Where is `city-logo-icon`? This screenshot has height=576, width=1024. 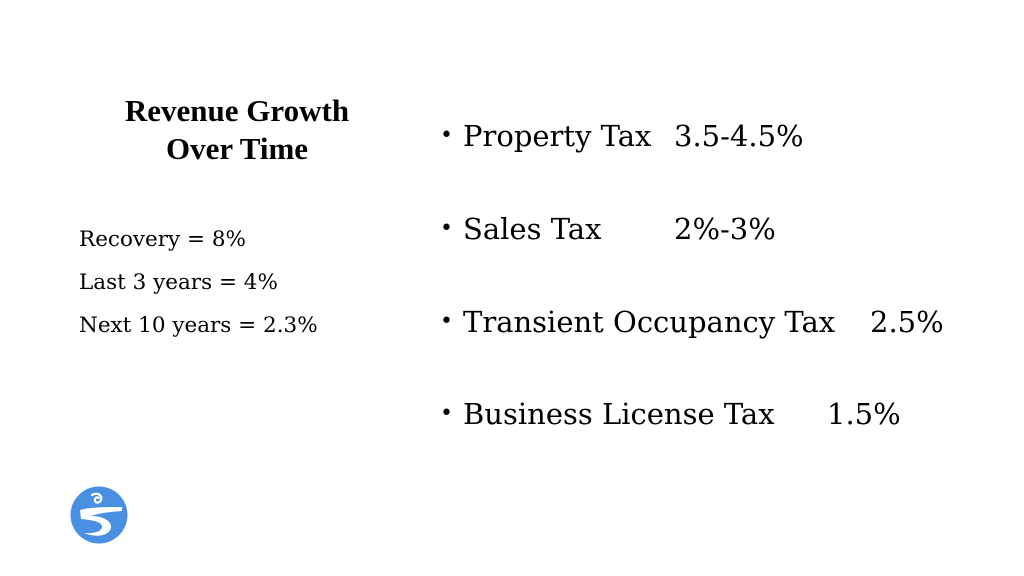
city-logo-icon is located at coordinates (99, 515).